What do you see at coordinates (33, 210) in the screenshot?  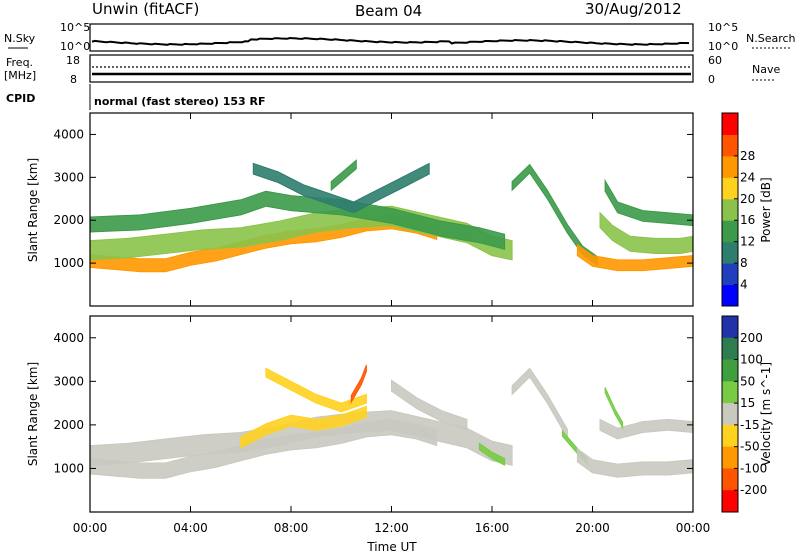 I see `power-ylabel: Slant Range [km]` at bounding box center [33, 210].